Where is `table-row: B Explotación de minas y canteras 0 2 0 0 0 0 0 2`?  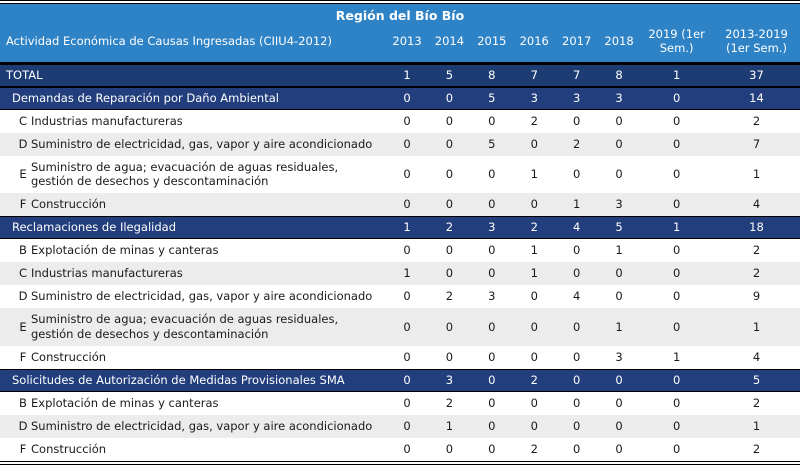
table-row: B Explotación de minas y canteras 0 2 0 0 0 0 0 2 is located at coordinates (400, 403).